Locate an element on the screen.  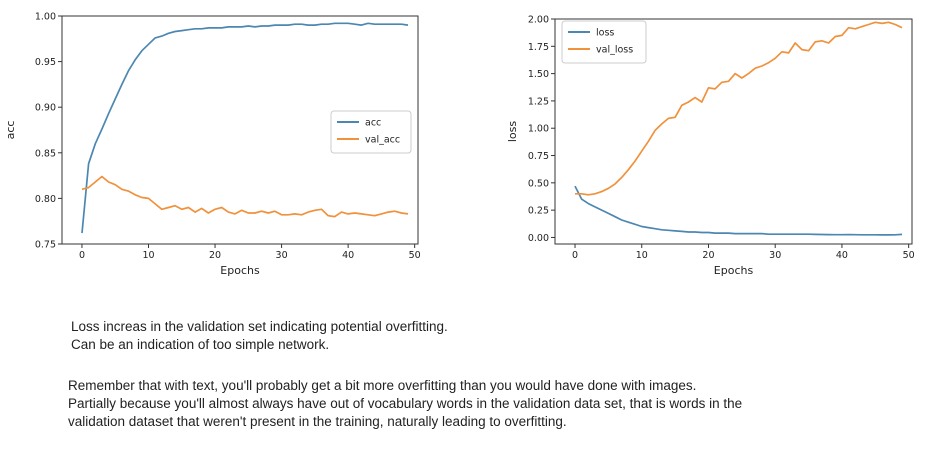
series-line-loss is located at coordinates (738, 210).